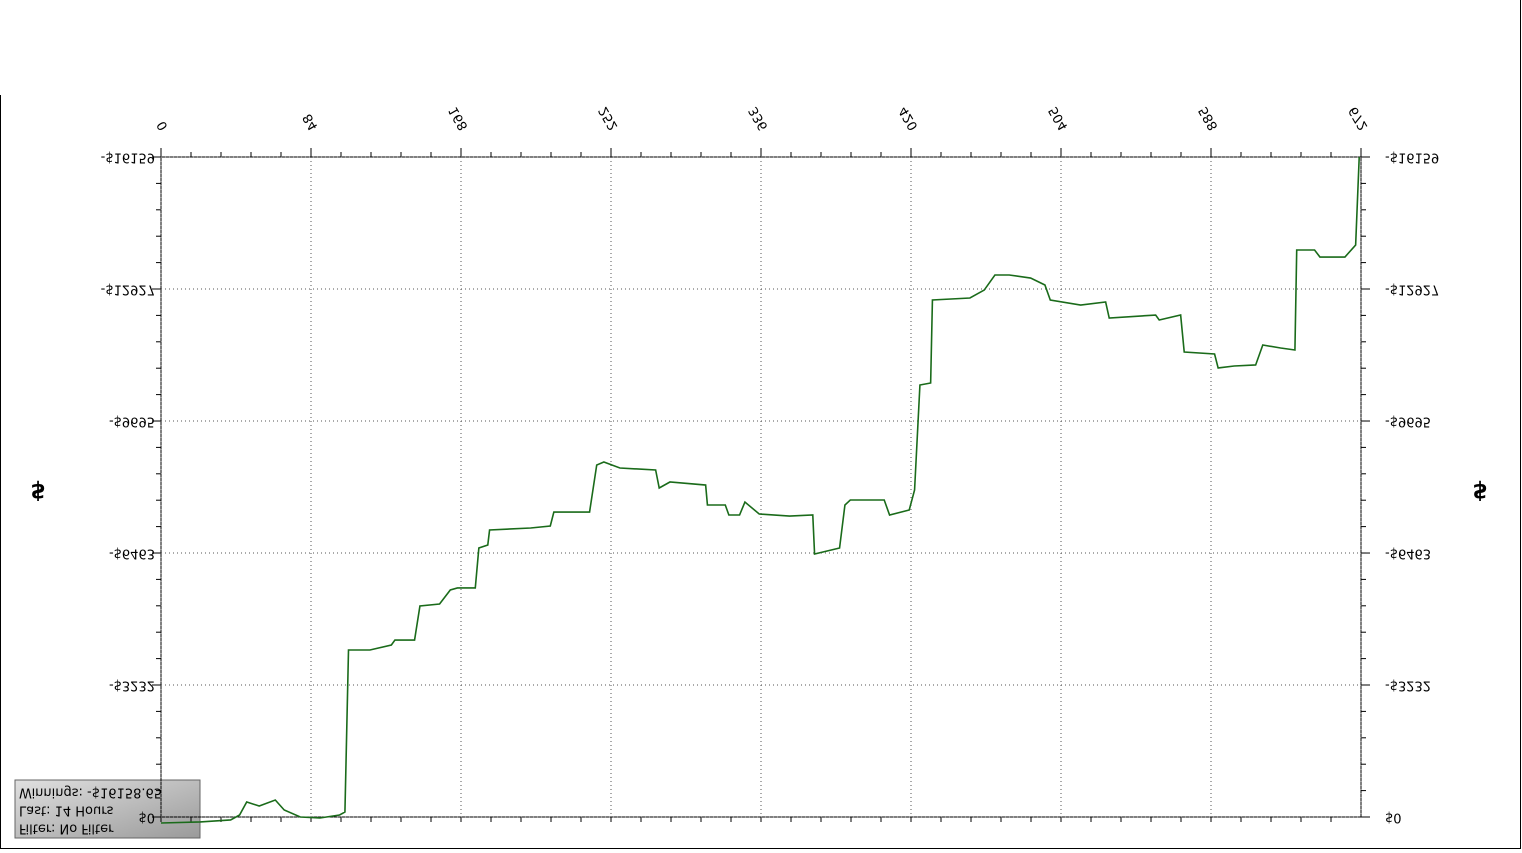  What do you see at coordinates (310, 122) in the screenshot?
I see `x-tick-label: 84` at bounding box center [310, 122].